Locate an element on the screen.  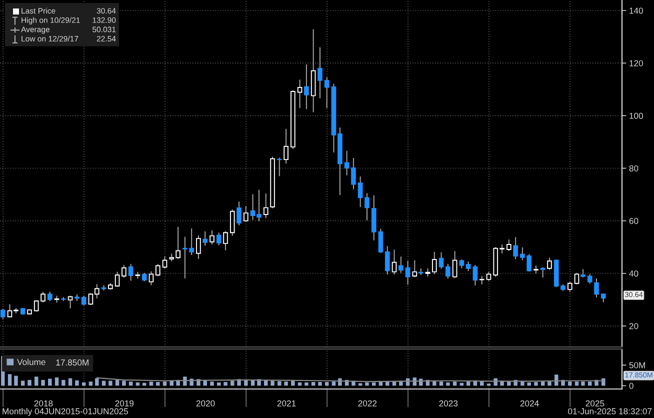
x-tick-label: 2024 is located at coordinates (529, 403).